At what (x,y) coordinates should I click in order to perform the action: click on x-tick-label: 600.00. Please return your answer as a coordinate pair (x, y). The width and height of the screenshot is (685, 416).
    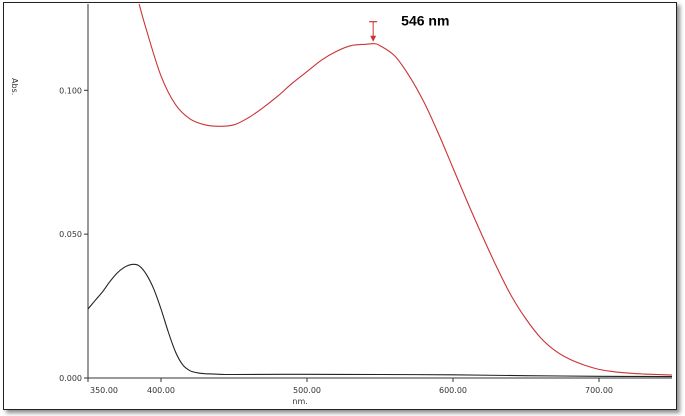
    Looking at the image, I should click on (453, 390).